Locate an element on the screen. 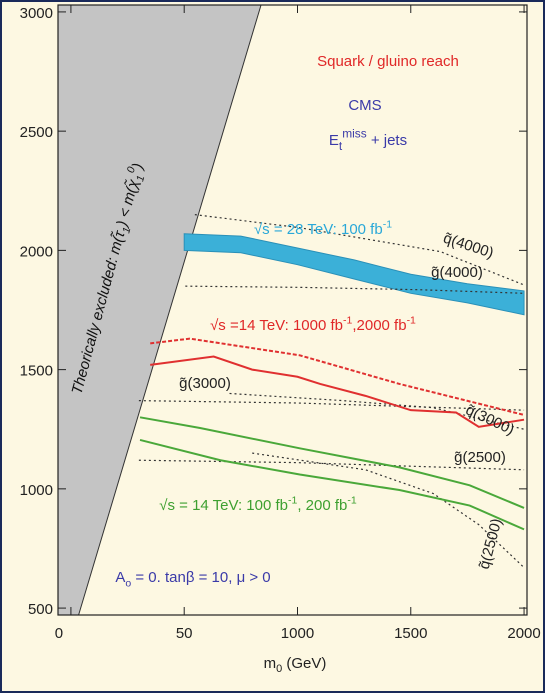 The width and height of the screenshot is (545, 693). annotation-part: t is located at coordinates (341, 146).